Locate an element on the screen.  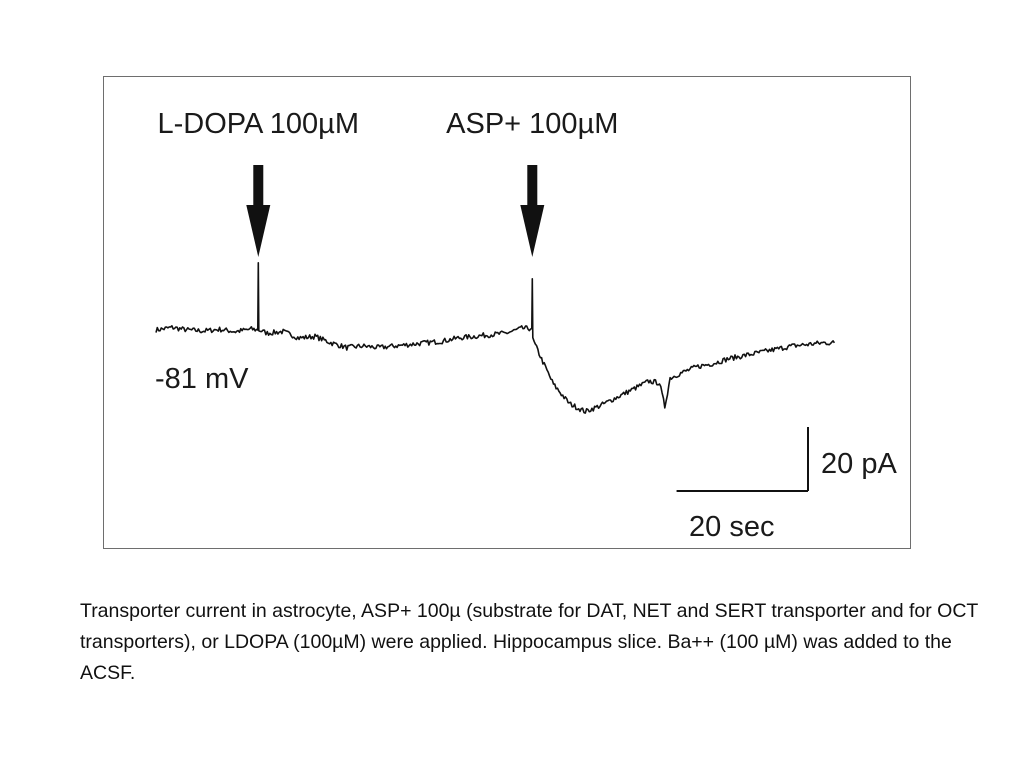
drug-application-label: ASP+ 100µM is located at coordinates (532, 124).